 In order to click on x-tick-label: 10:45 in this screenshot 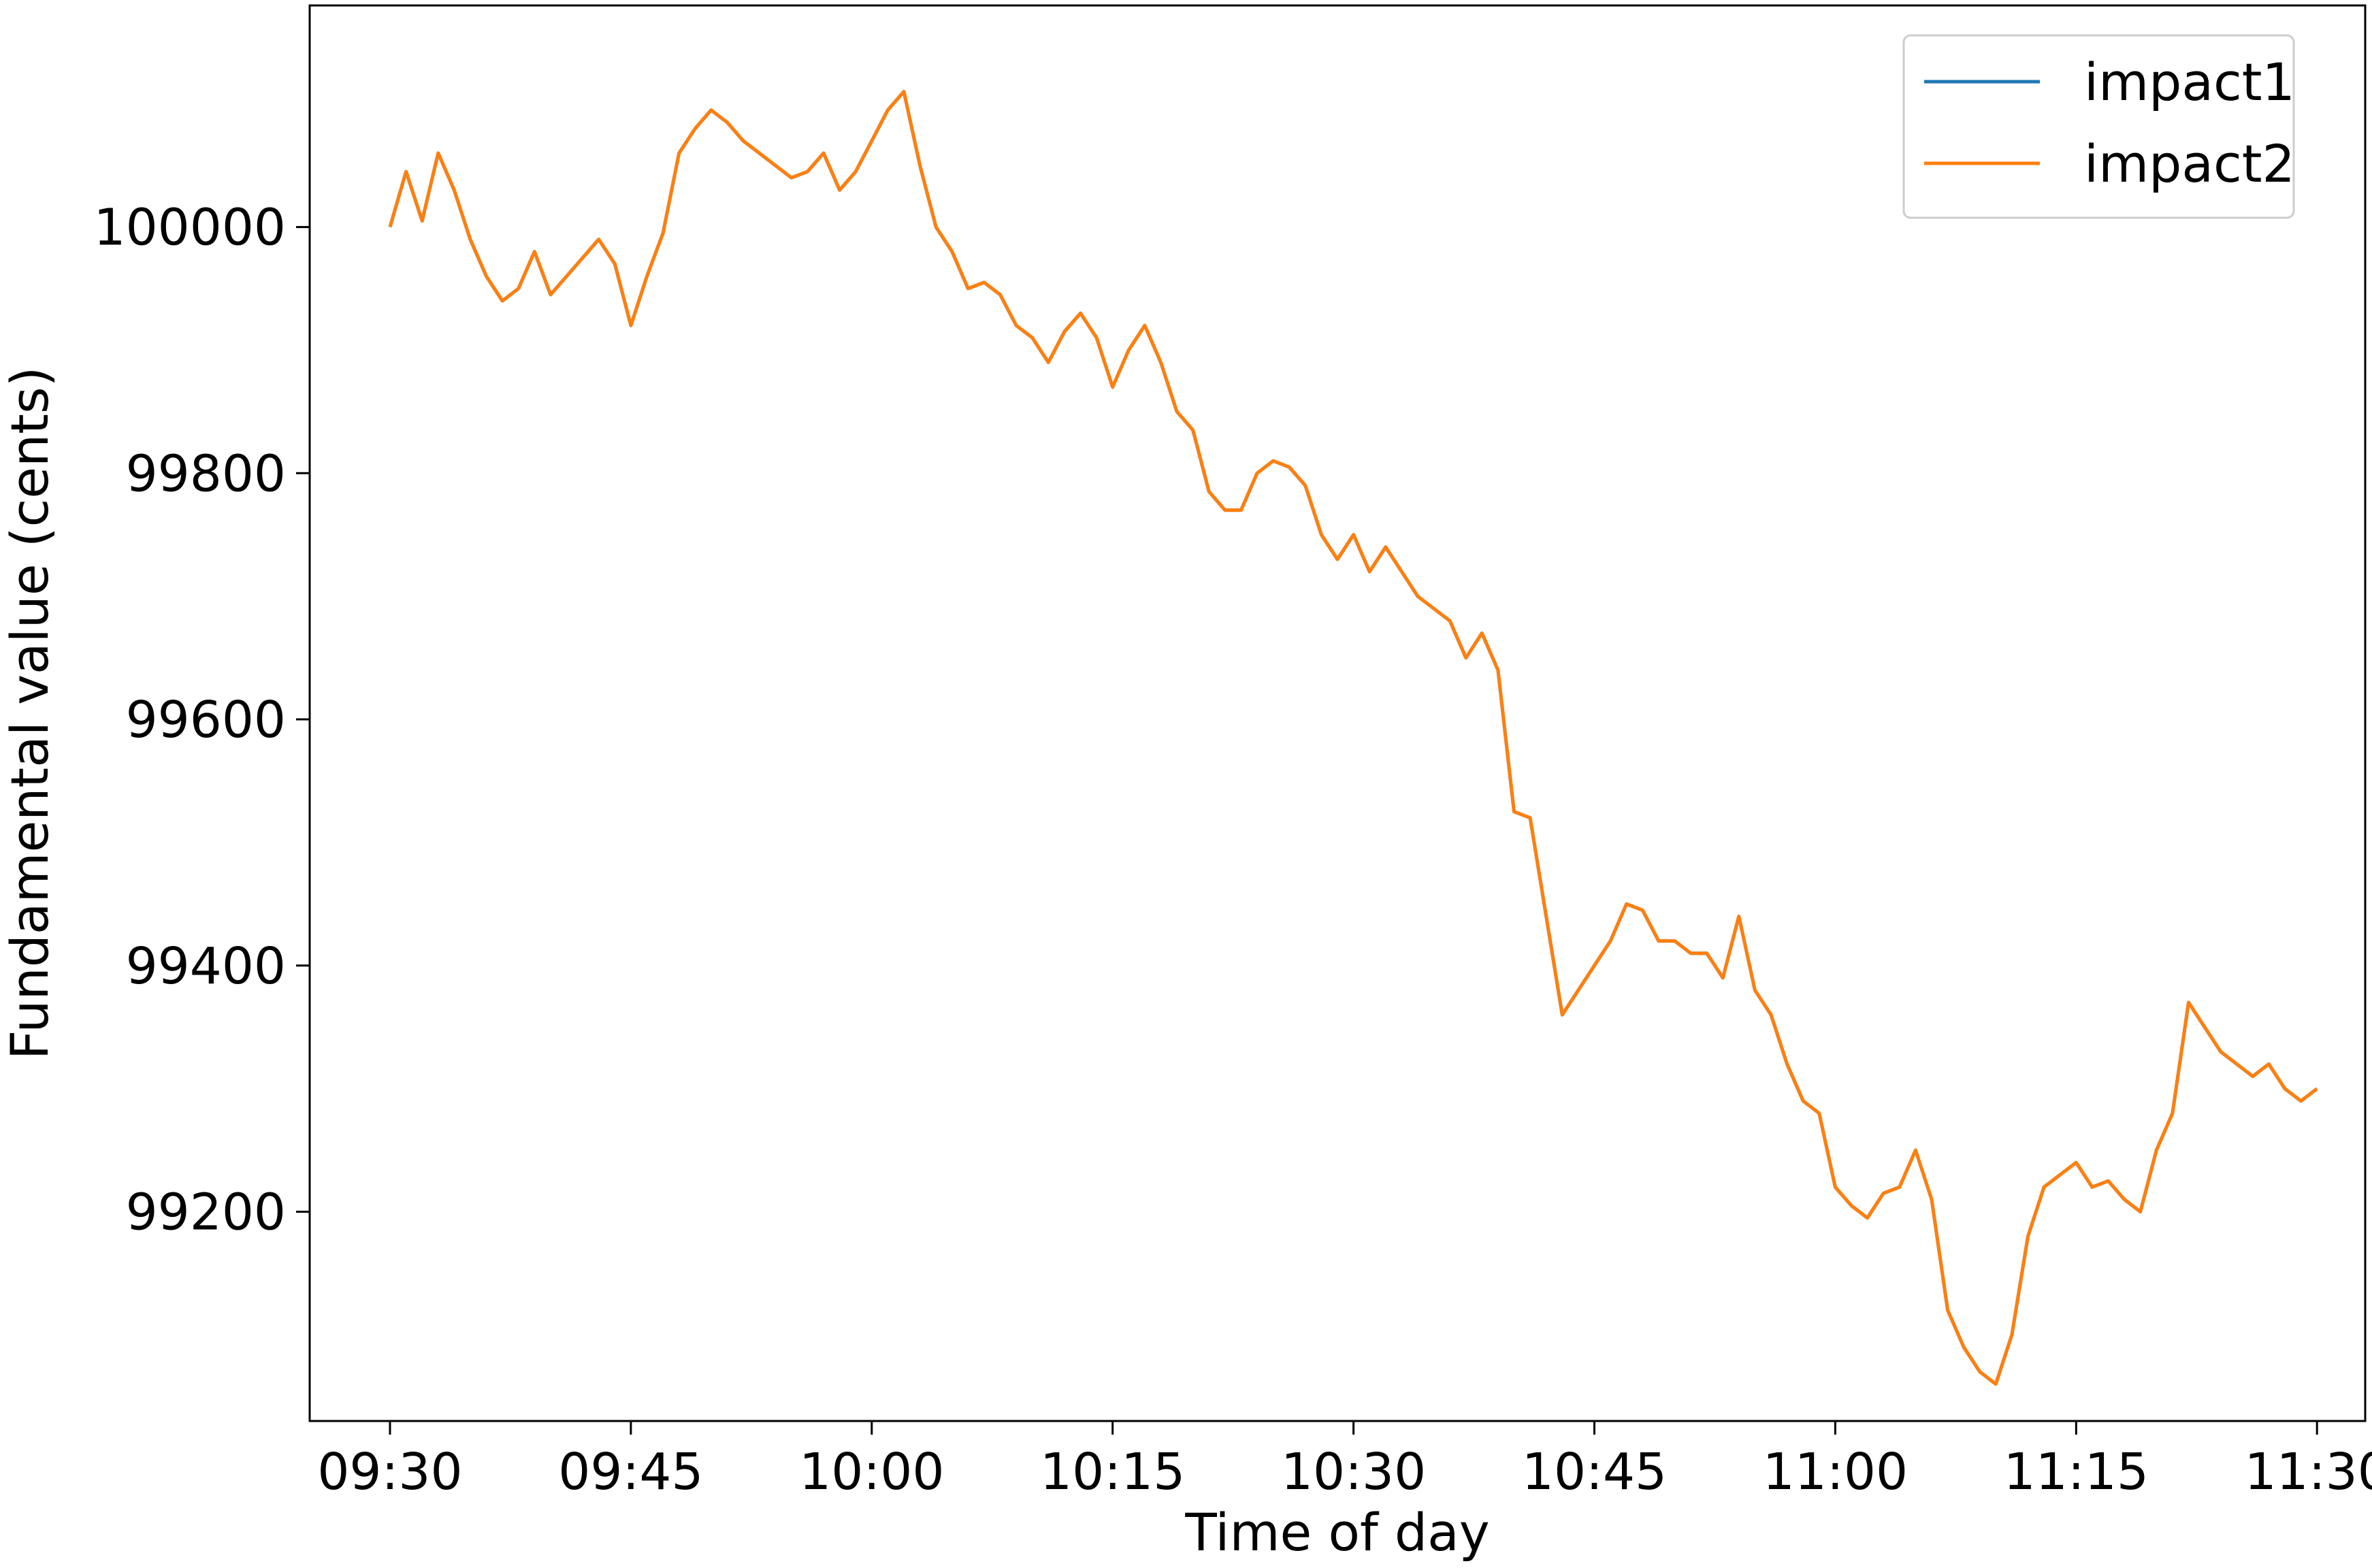, I will do `click(1594, 1472)`.